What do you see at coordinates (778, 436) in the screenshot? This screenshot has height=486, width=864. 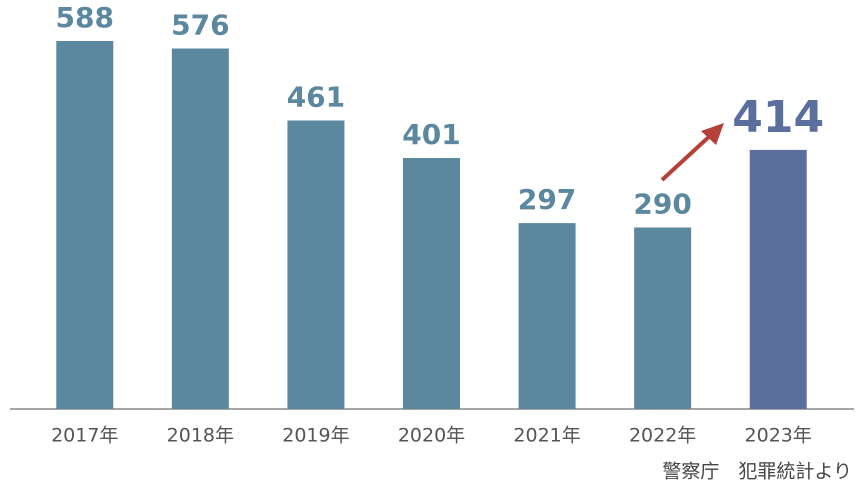 I see `x-tick-label: 2023年` at bounding box center [778, 436].